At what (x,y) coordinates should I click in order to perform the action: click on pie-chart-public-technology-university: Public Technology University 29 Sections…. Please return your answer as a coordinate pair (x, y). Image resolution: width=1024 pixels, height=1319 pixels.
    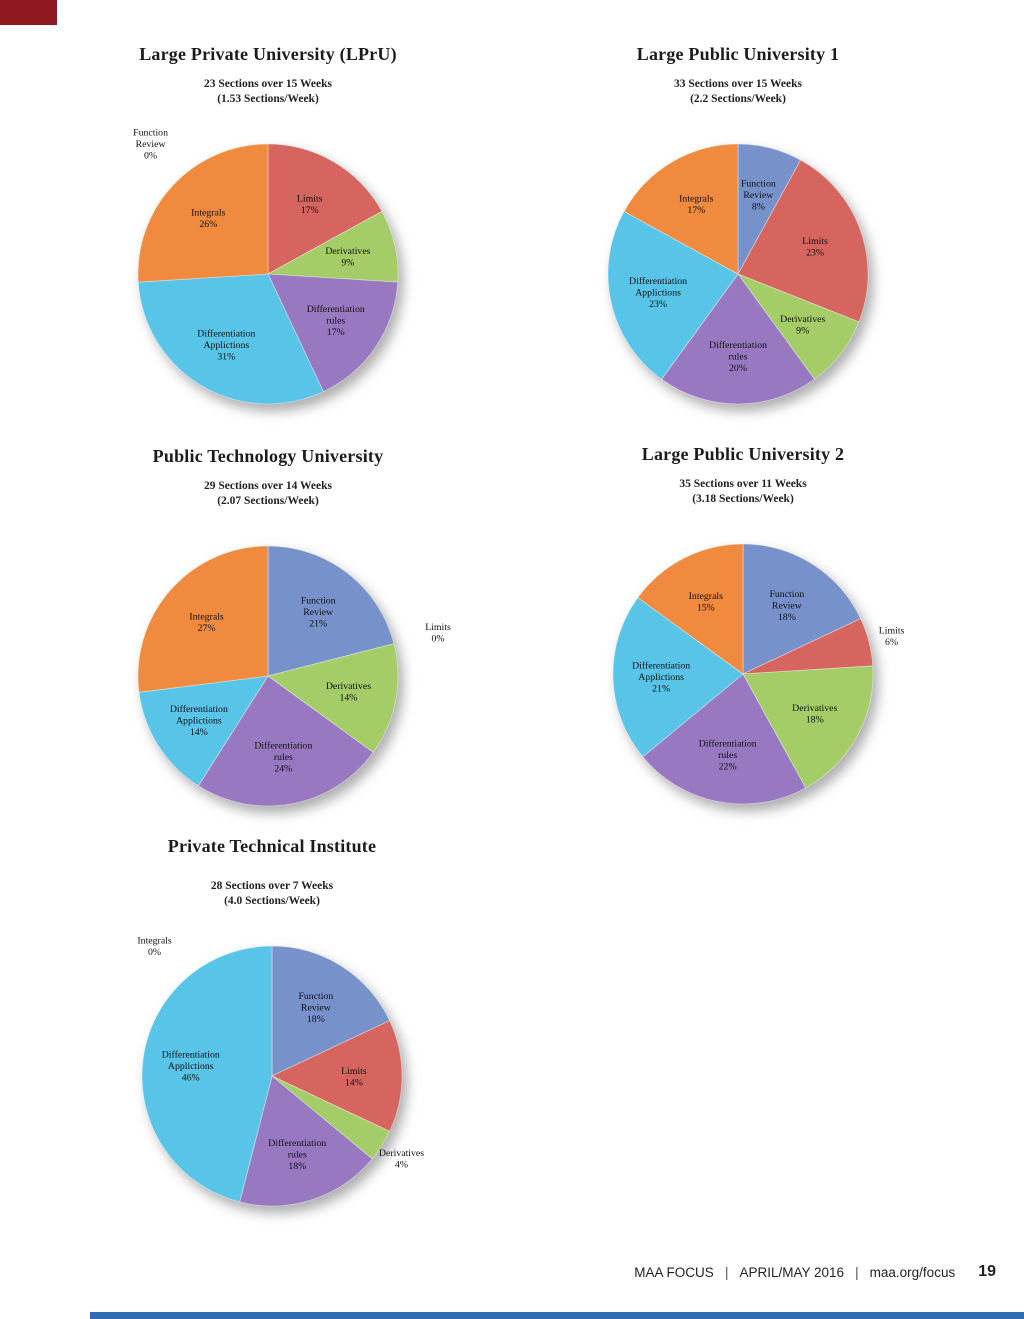
    Looking at the image, I should click on (268, 646).